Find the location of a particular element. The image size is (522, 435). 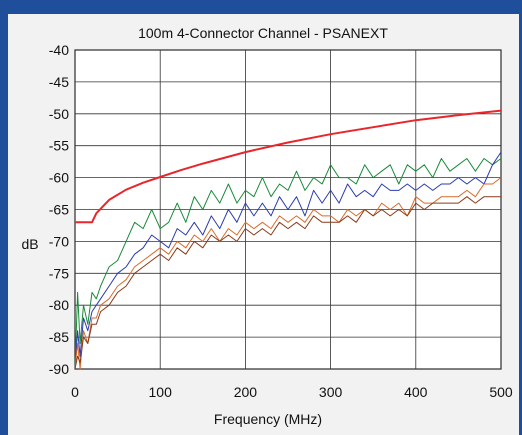

y-tick-label: -55 is located at coordinates (59, 146).